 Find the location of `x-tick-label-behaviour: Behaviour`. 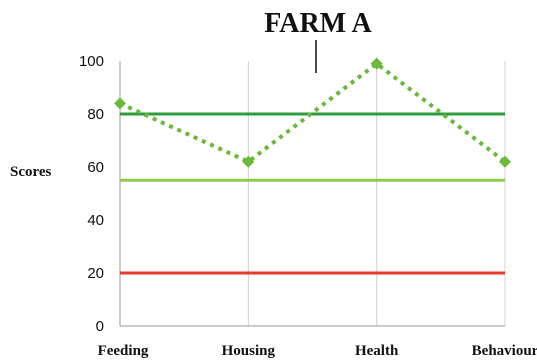

x-tick-label-behaviour: Behaviour is located at coordinates (504, 351).